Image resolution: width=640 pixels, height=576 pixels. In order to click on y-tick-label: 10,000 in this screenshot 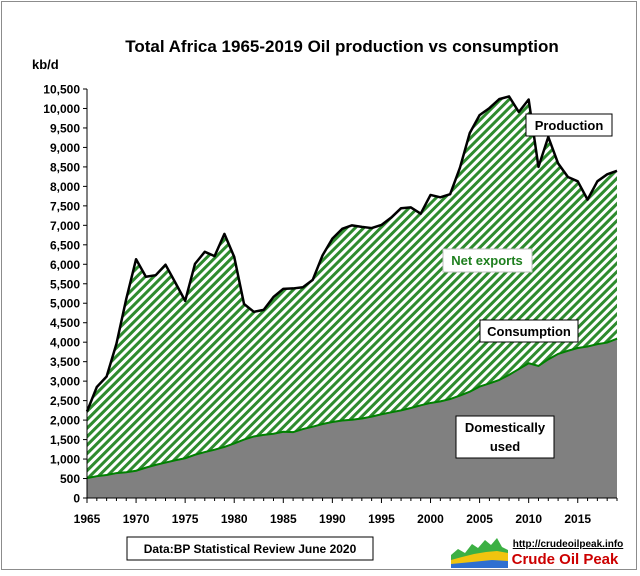, I will do `click(61, 109)`.